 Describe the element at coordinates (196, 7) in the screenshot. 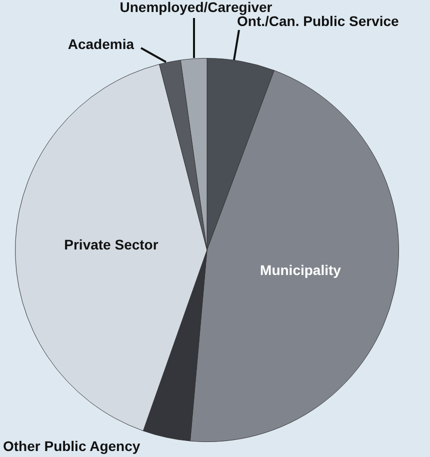

I see `slice-label: Unemployed/Caregiver` at that location.